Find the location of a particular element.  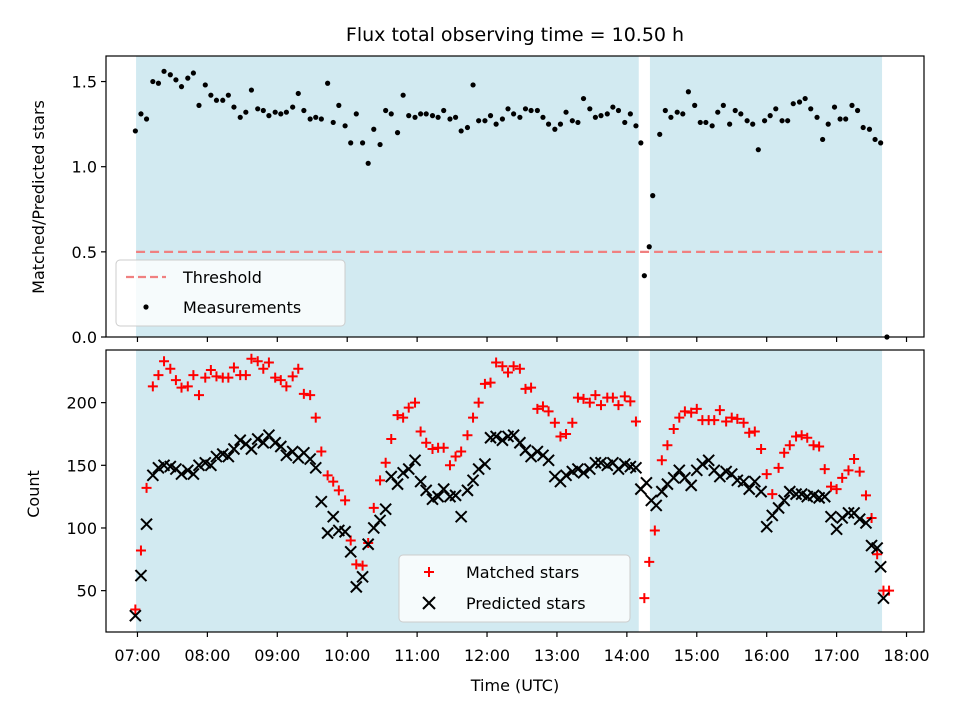

x-tick-label: 16:00 is located at coordinates (767, 655).